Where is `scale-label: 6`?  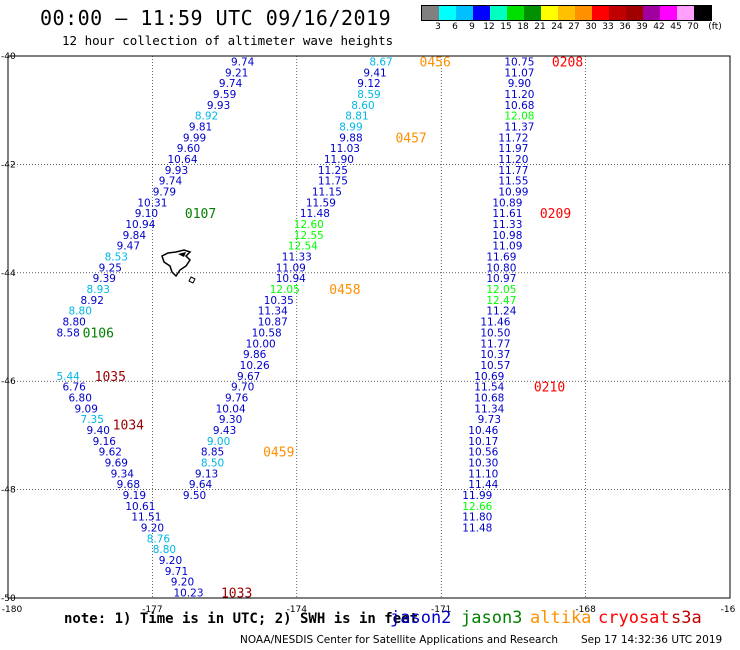 scale-label: 6 is located at coordinates (455, 27).